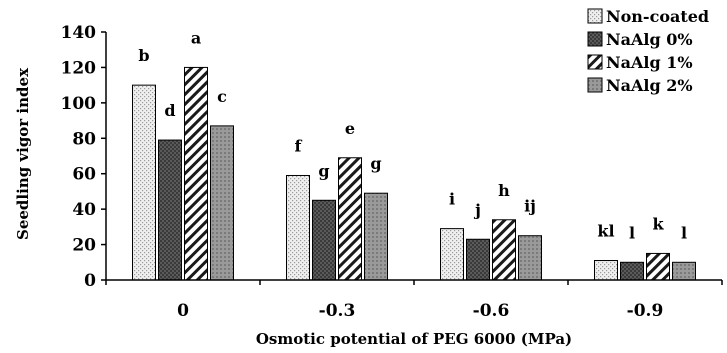 The width and height of the screenshot is (727, 353). What do you see at coordinates (169, 110) in the screenshot?
I see `significance-letter: d` at bounding box center [169, 110].